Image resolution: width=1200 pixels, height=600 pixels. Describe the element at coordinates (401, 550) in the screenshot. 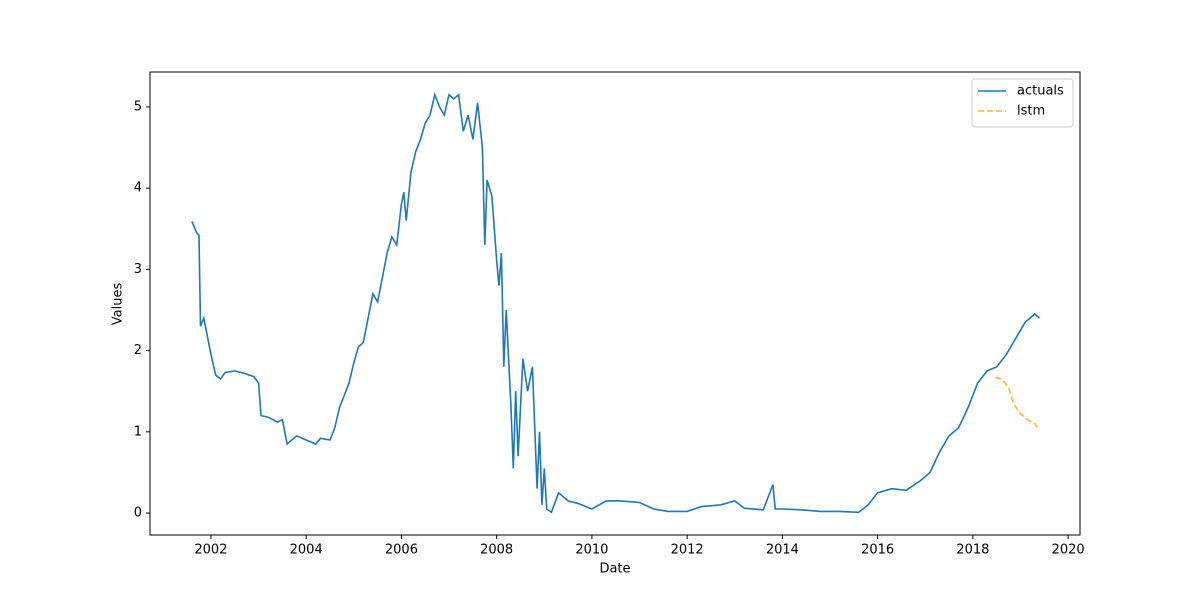

I see `x-tick-label: 2006` at that location.